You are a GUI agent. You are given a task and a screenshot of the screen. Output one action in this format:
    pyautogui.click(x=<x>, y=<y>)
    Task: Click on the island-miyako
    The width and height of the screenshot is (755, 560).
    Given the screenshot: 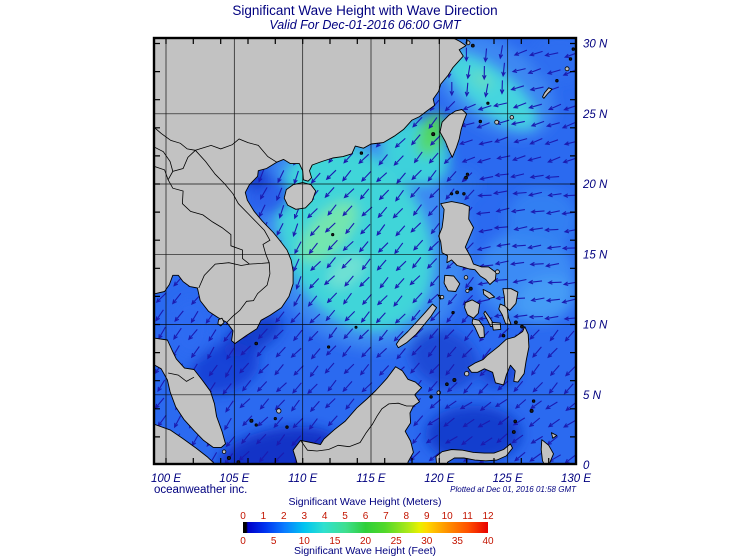 What is the action you would take?
    pyautogui.click(x=511, y=117)
    